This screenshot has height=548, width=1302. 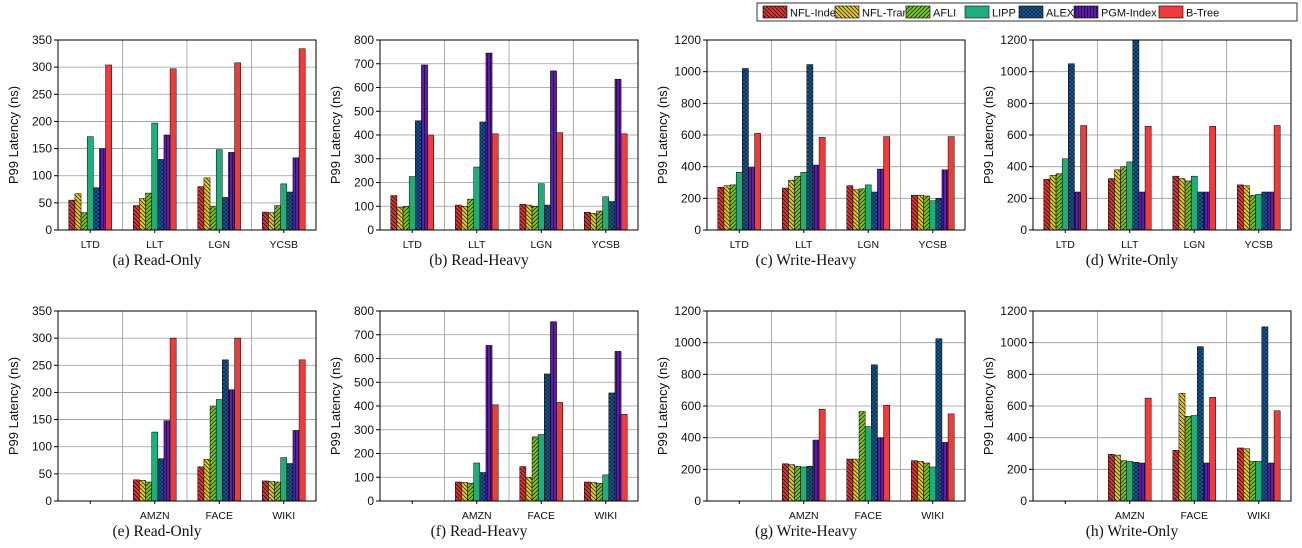 I want to click on bar-nfl-index-lgn, so click(x=523, y=217).